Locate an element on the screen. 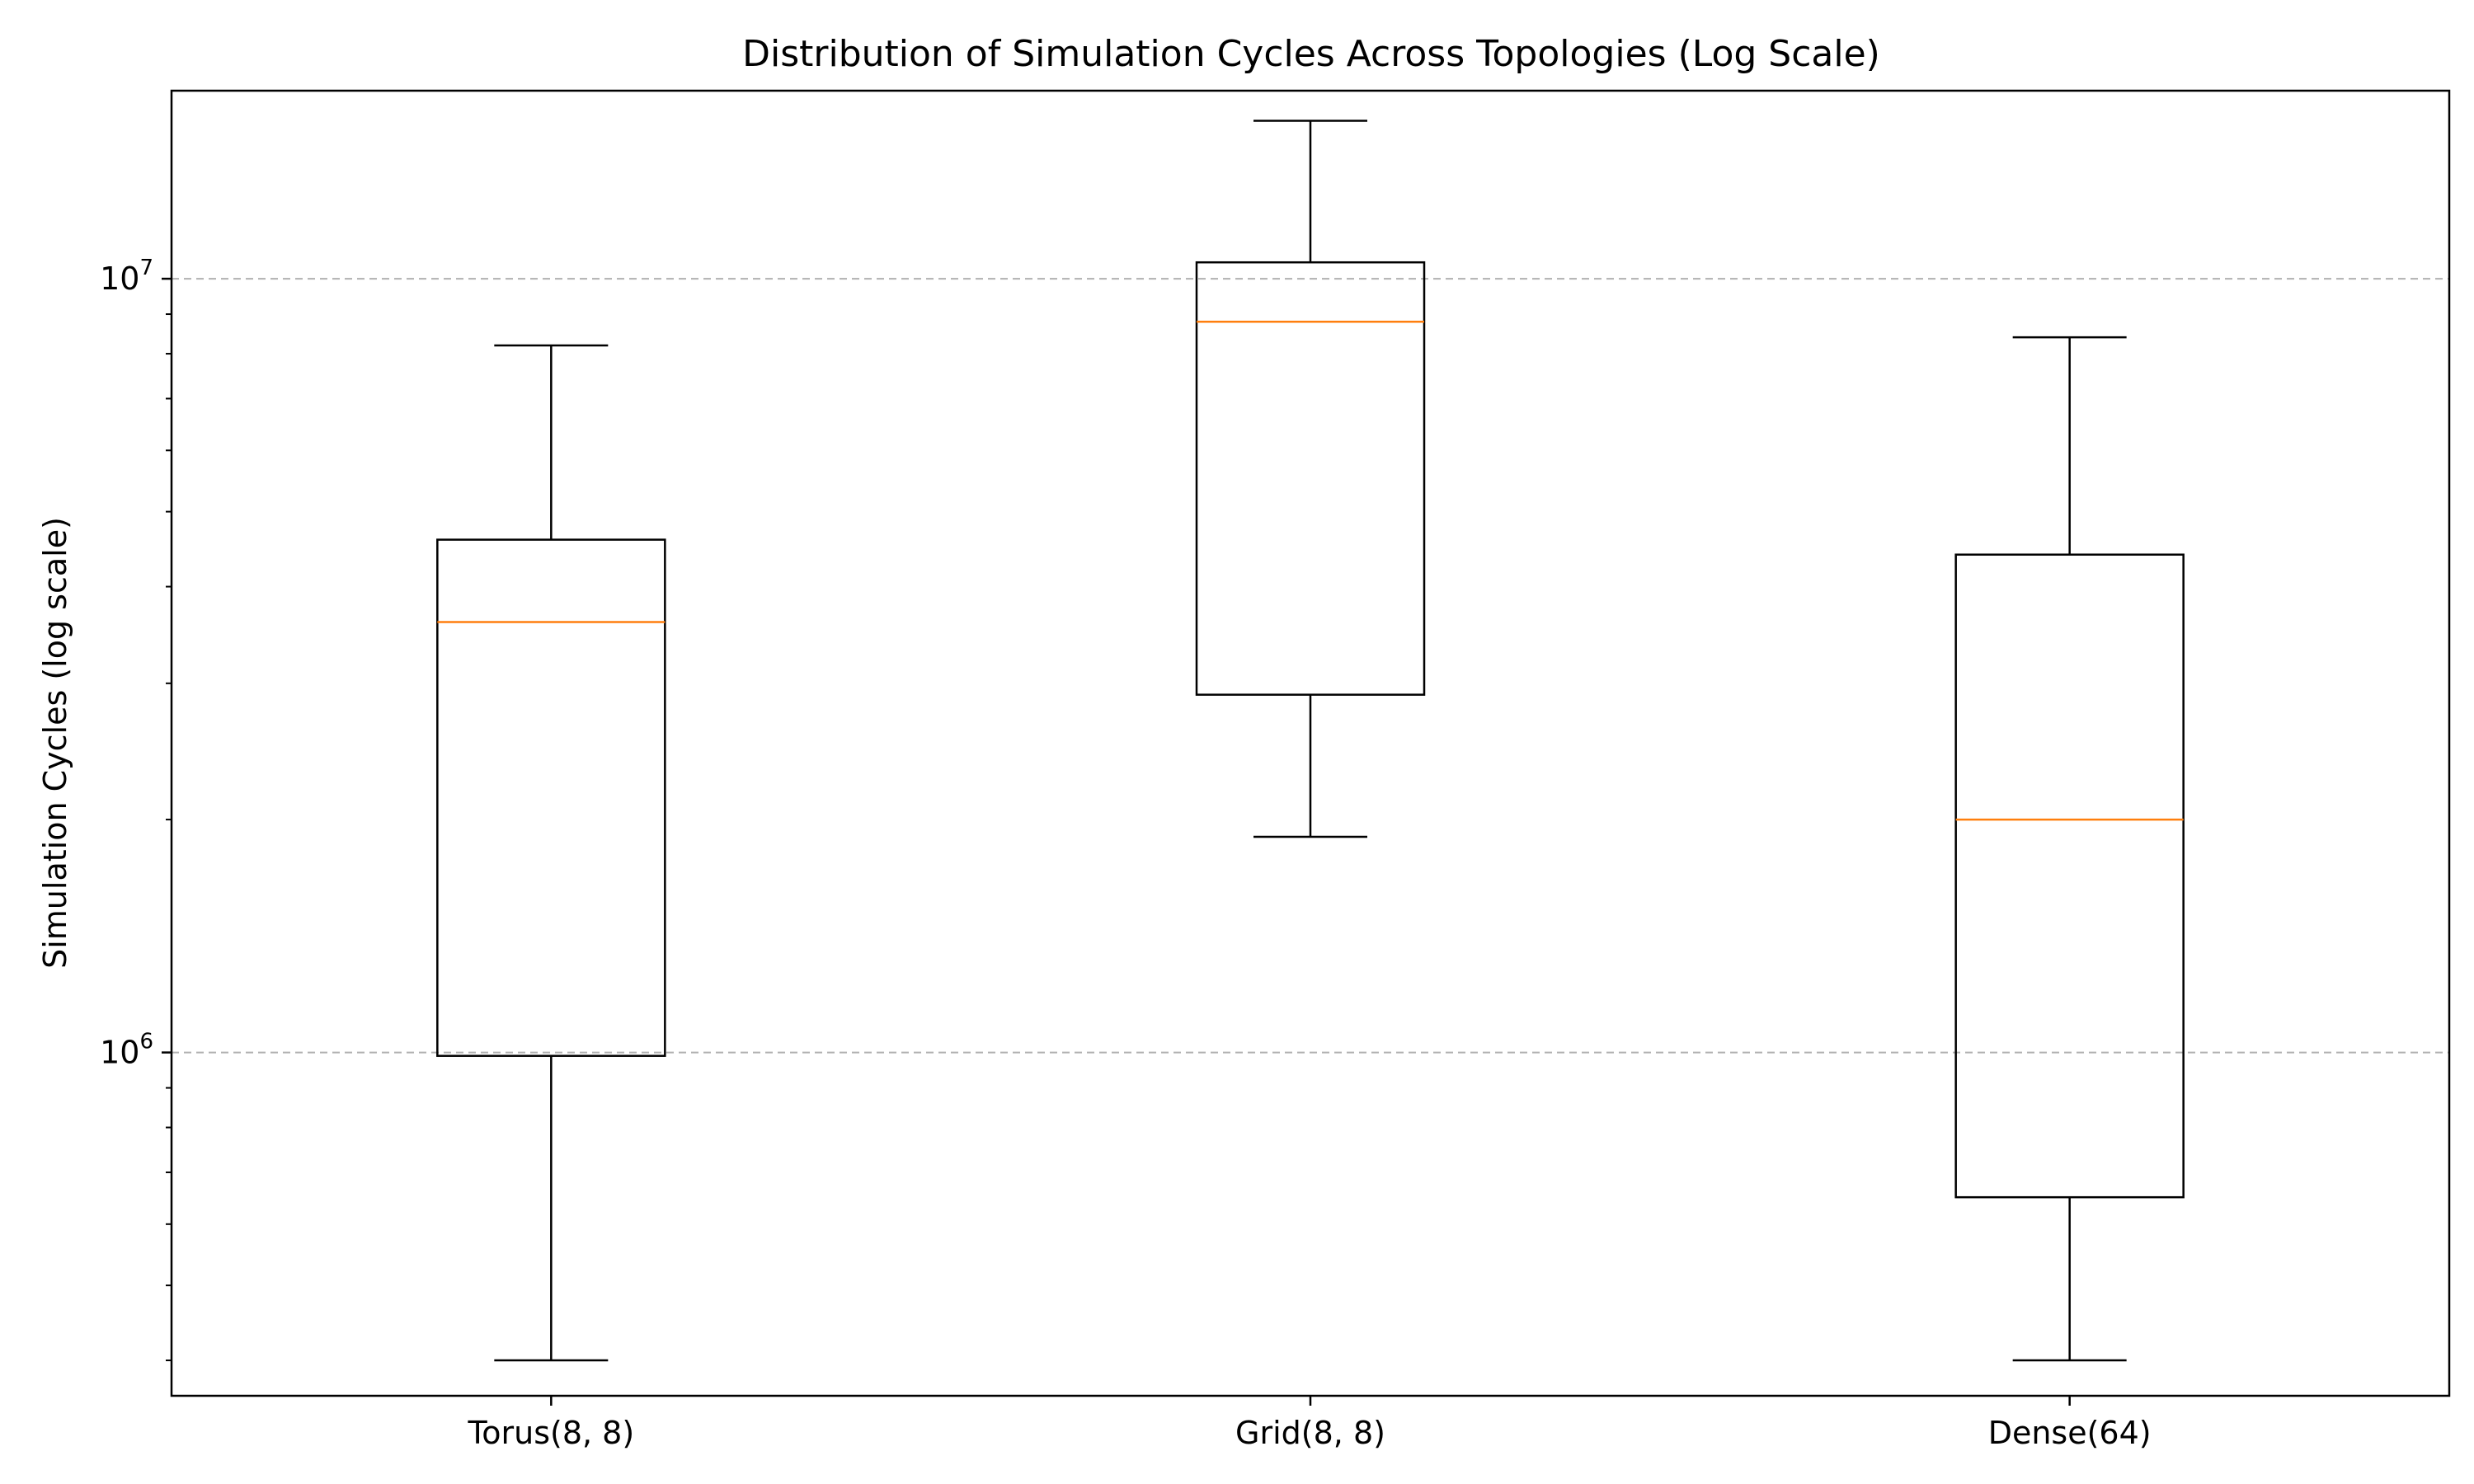 This screenshot has width=2474, height=1484. x-axis: Torus(8, 8) Grid(8, 8) Dense(64) is located at coordinates (1309, 1423).